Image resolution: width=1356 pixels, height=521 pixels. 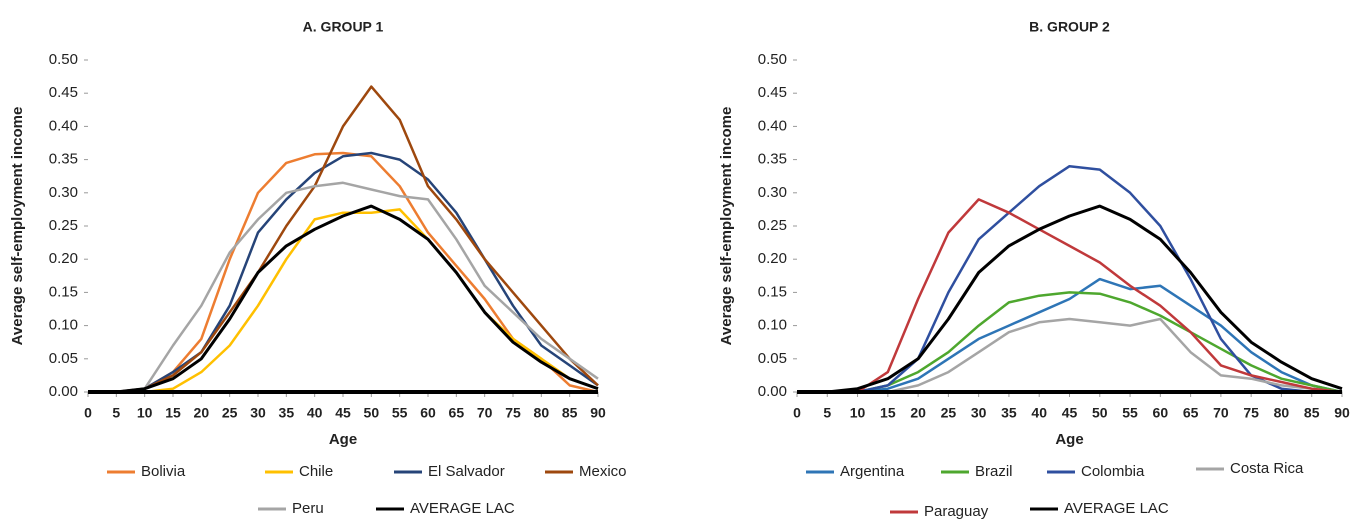 I want to click on legend-label: Colombia, so click(x=1113, y=471).